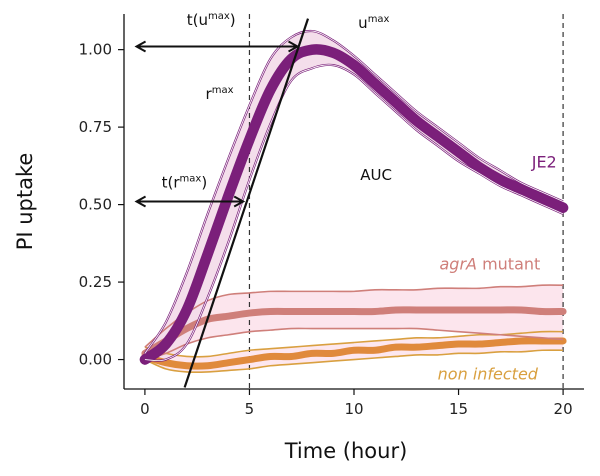 Image resolution: width=600 pixels, height=476 pixels. I want to click on x-tick-label-0: 0, so click(145, 409).